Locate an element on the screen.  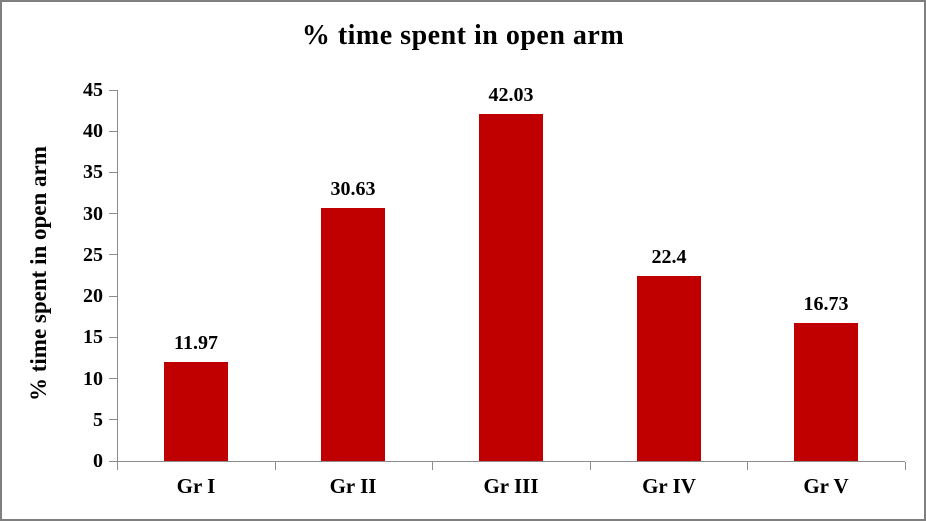
bar-value-label: 42.03 is located at coordinates (511, 95).